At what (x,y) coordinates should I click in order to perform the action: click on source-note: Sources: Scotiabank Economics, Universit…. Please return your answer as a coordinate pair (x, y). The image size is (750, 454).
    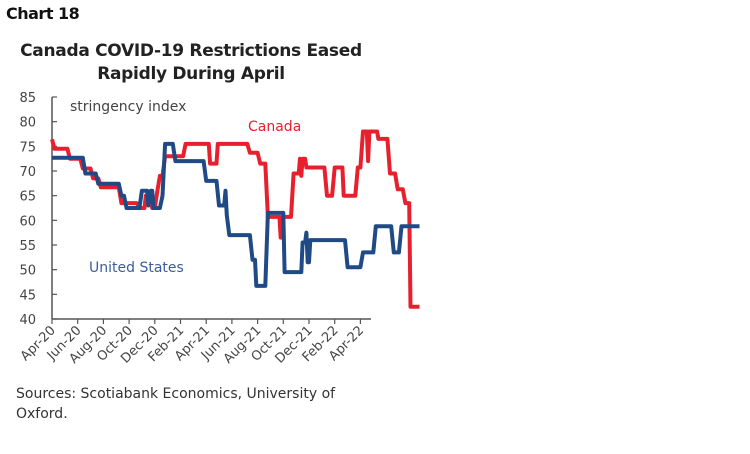
    Looking at the image, I should click on (176, 404).